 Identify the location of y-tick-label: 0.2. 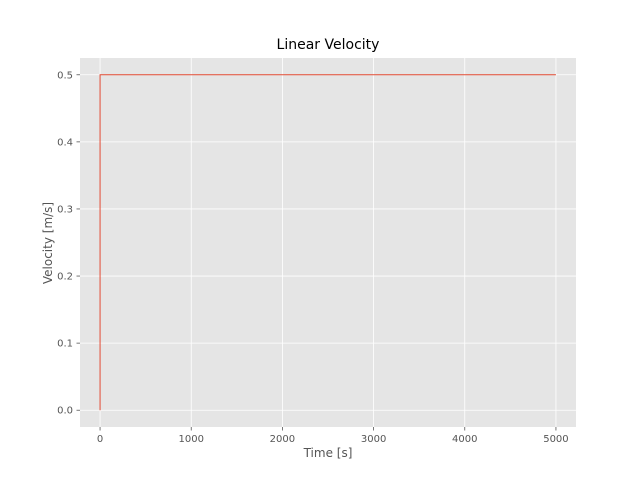
(65, 277).